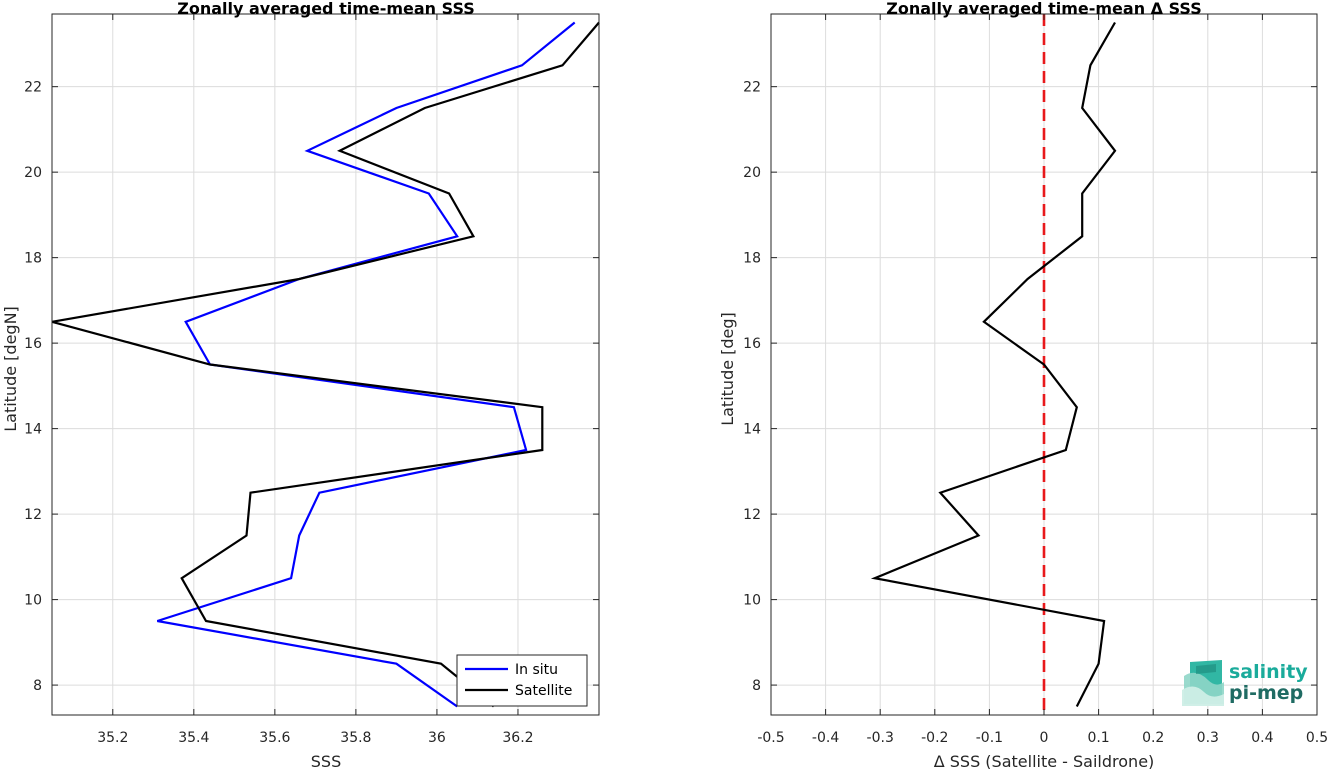 This screenshot has height=769, width=1330. What do you see at coordinates (1268, 672) in the screenshot?
I see `logo-text-salinity: salinity` at bounding box center [1268, 672].